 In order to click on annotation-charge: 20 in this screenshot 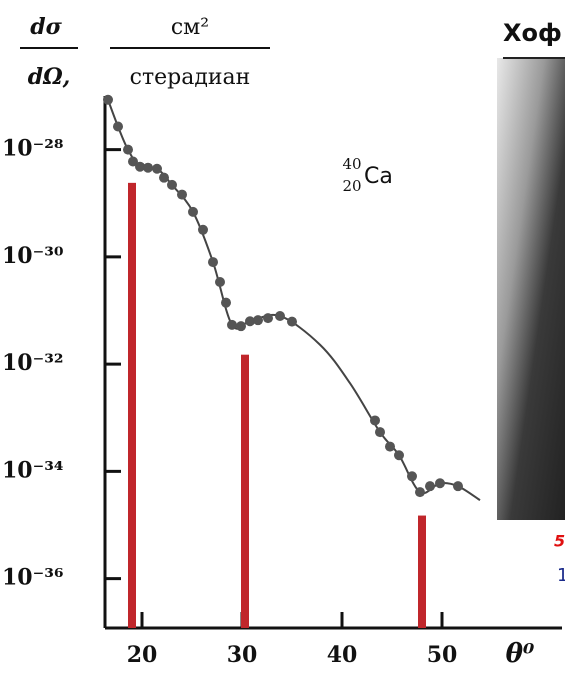, I will do `click(351, 186)`.